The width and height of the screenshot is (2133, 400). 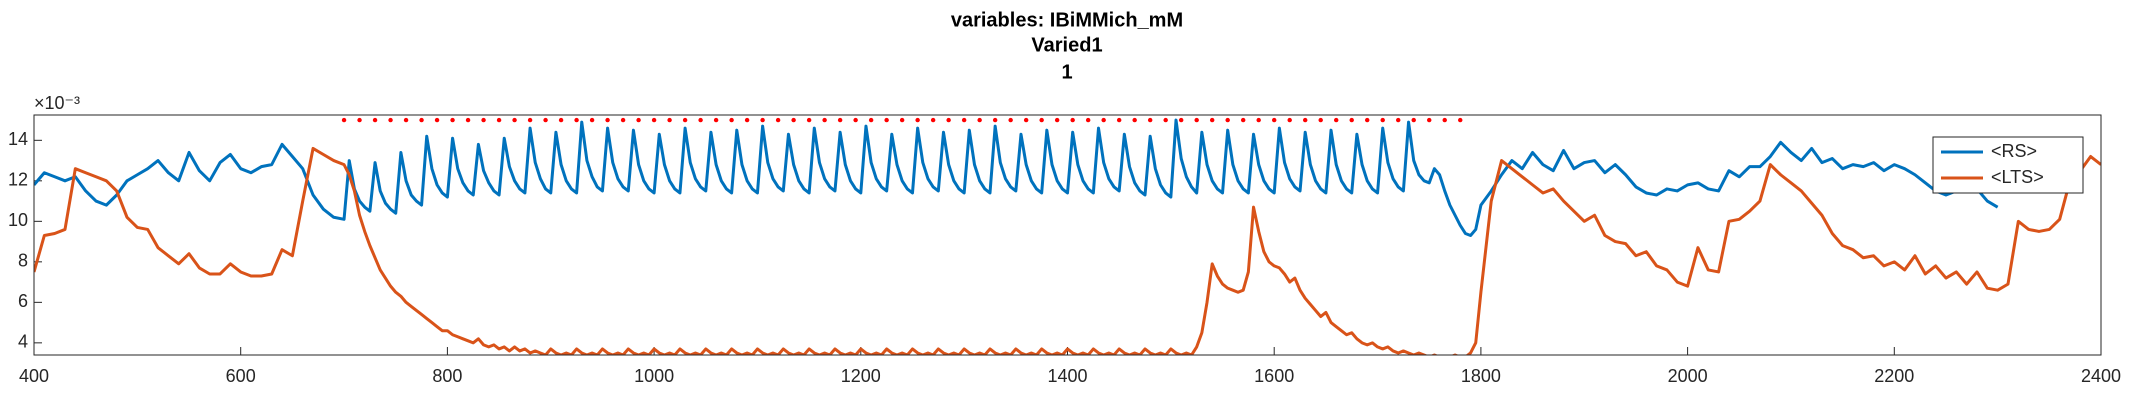 What do you see at coordinates (23, 261) in the screenshot?
I see `y-tick-label: 8` at bounding box center [23, 261].